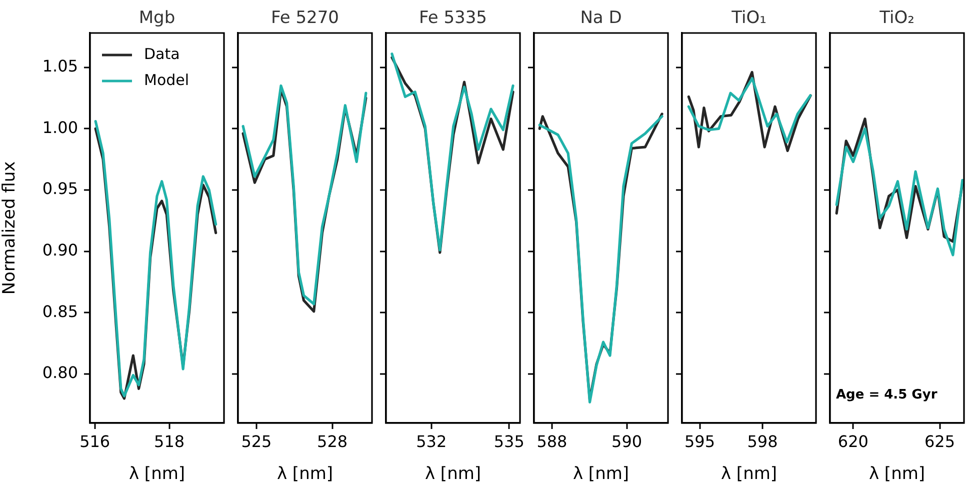 This screenshot has height=485, width=972. What do you see at coordinates (162, 53) in the screenshot?
I see `legend-label: Data` at bounding box center [162, 53].